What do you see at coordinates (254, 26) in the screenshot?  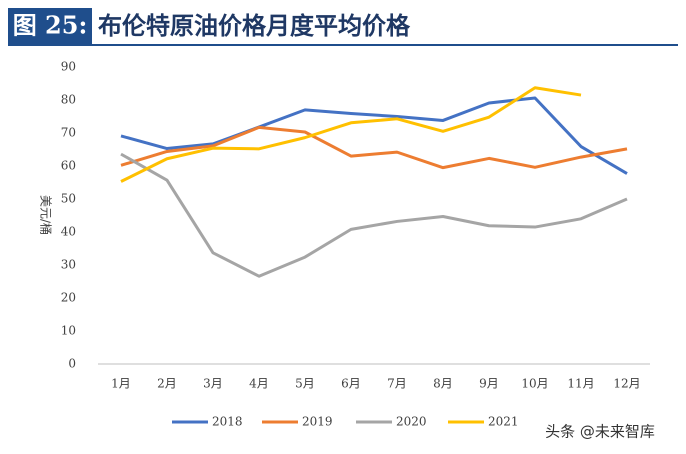 I see `chart-title: 布伦特原油价格月度平均价格` at bounding box center [254, 26].